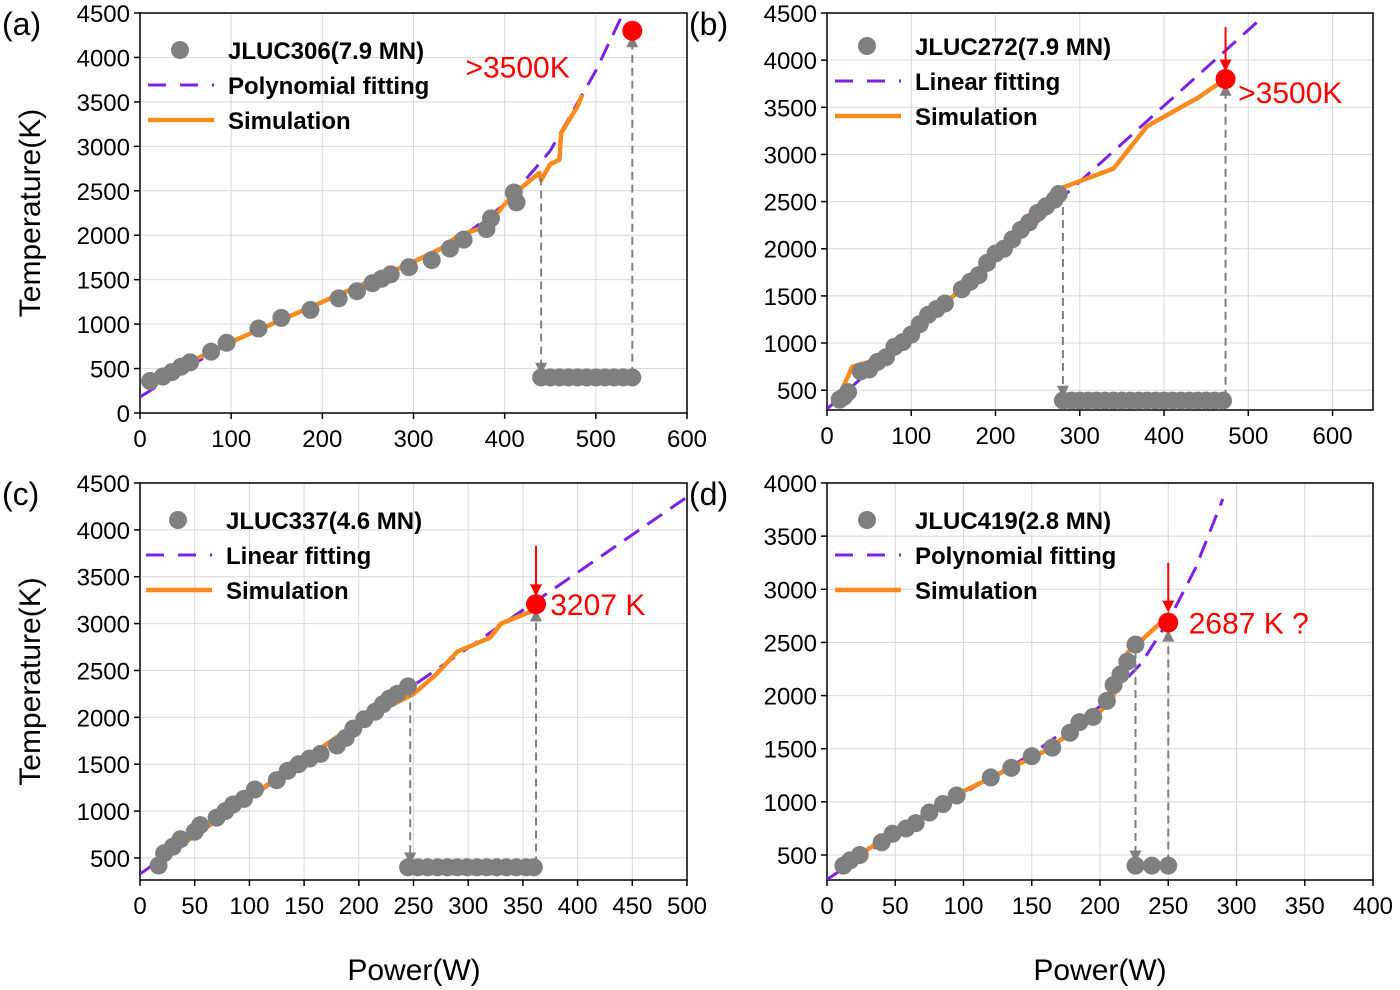 This screenshot has width=1400, height=990. I want to click on legend-label: JLUC272(7.9 MN), so click(1013, 47).